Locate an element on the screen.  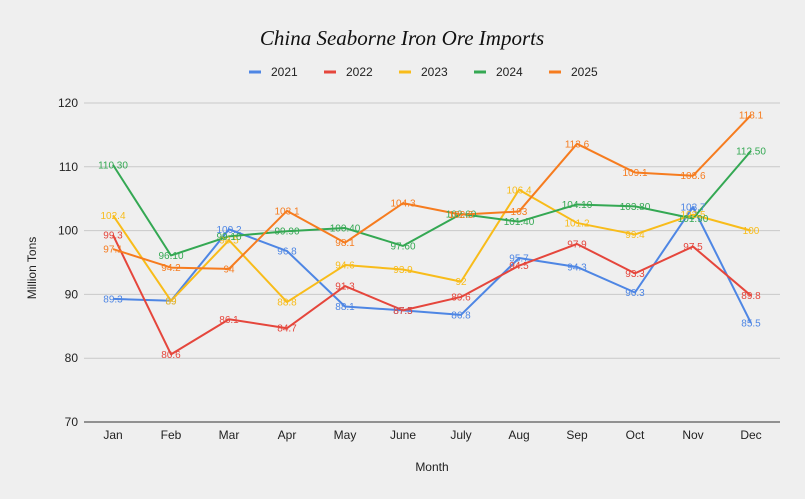
data-label: 93.9 is located at coordinates (403, 270).